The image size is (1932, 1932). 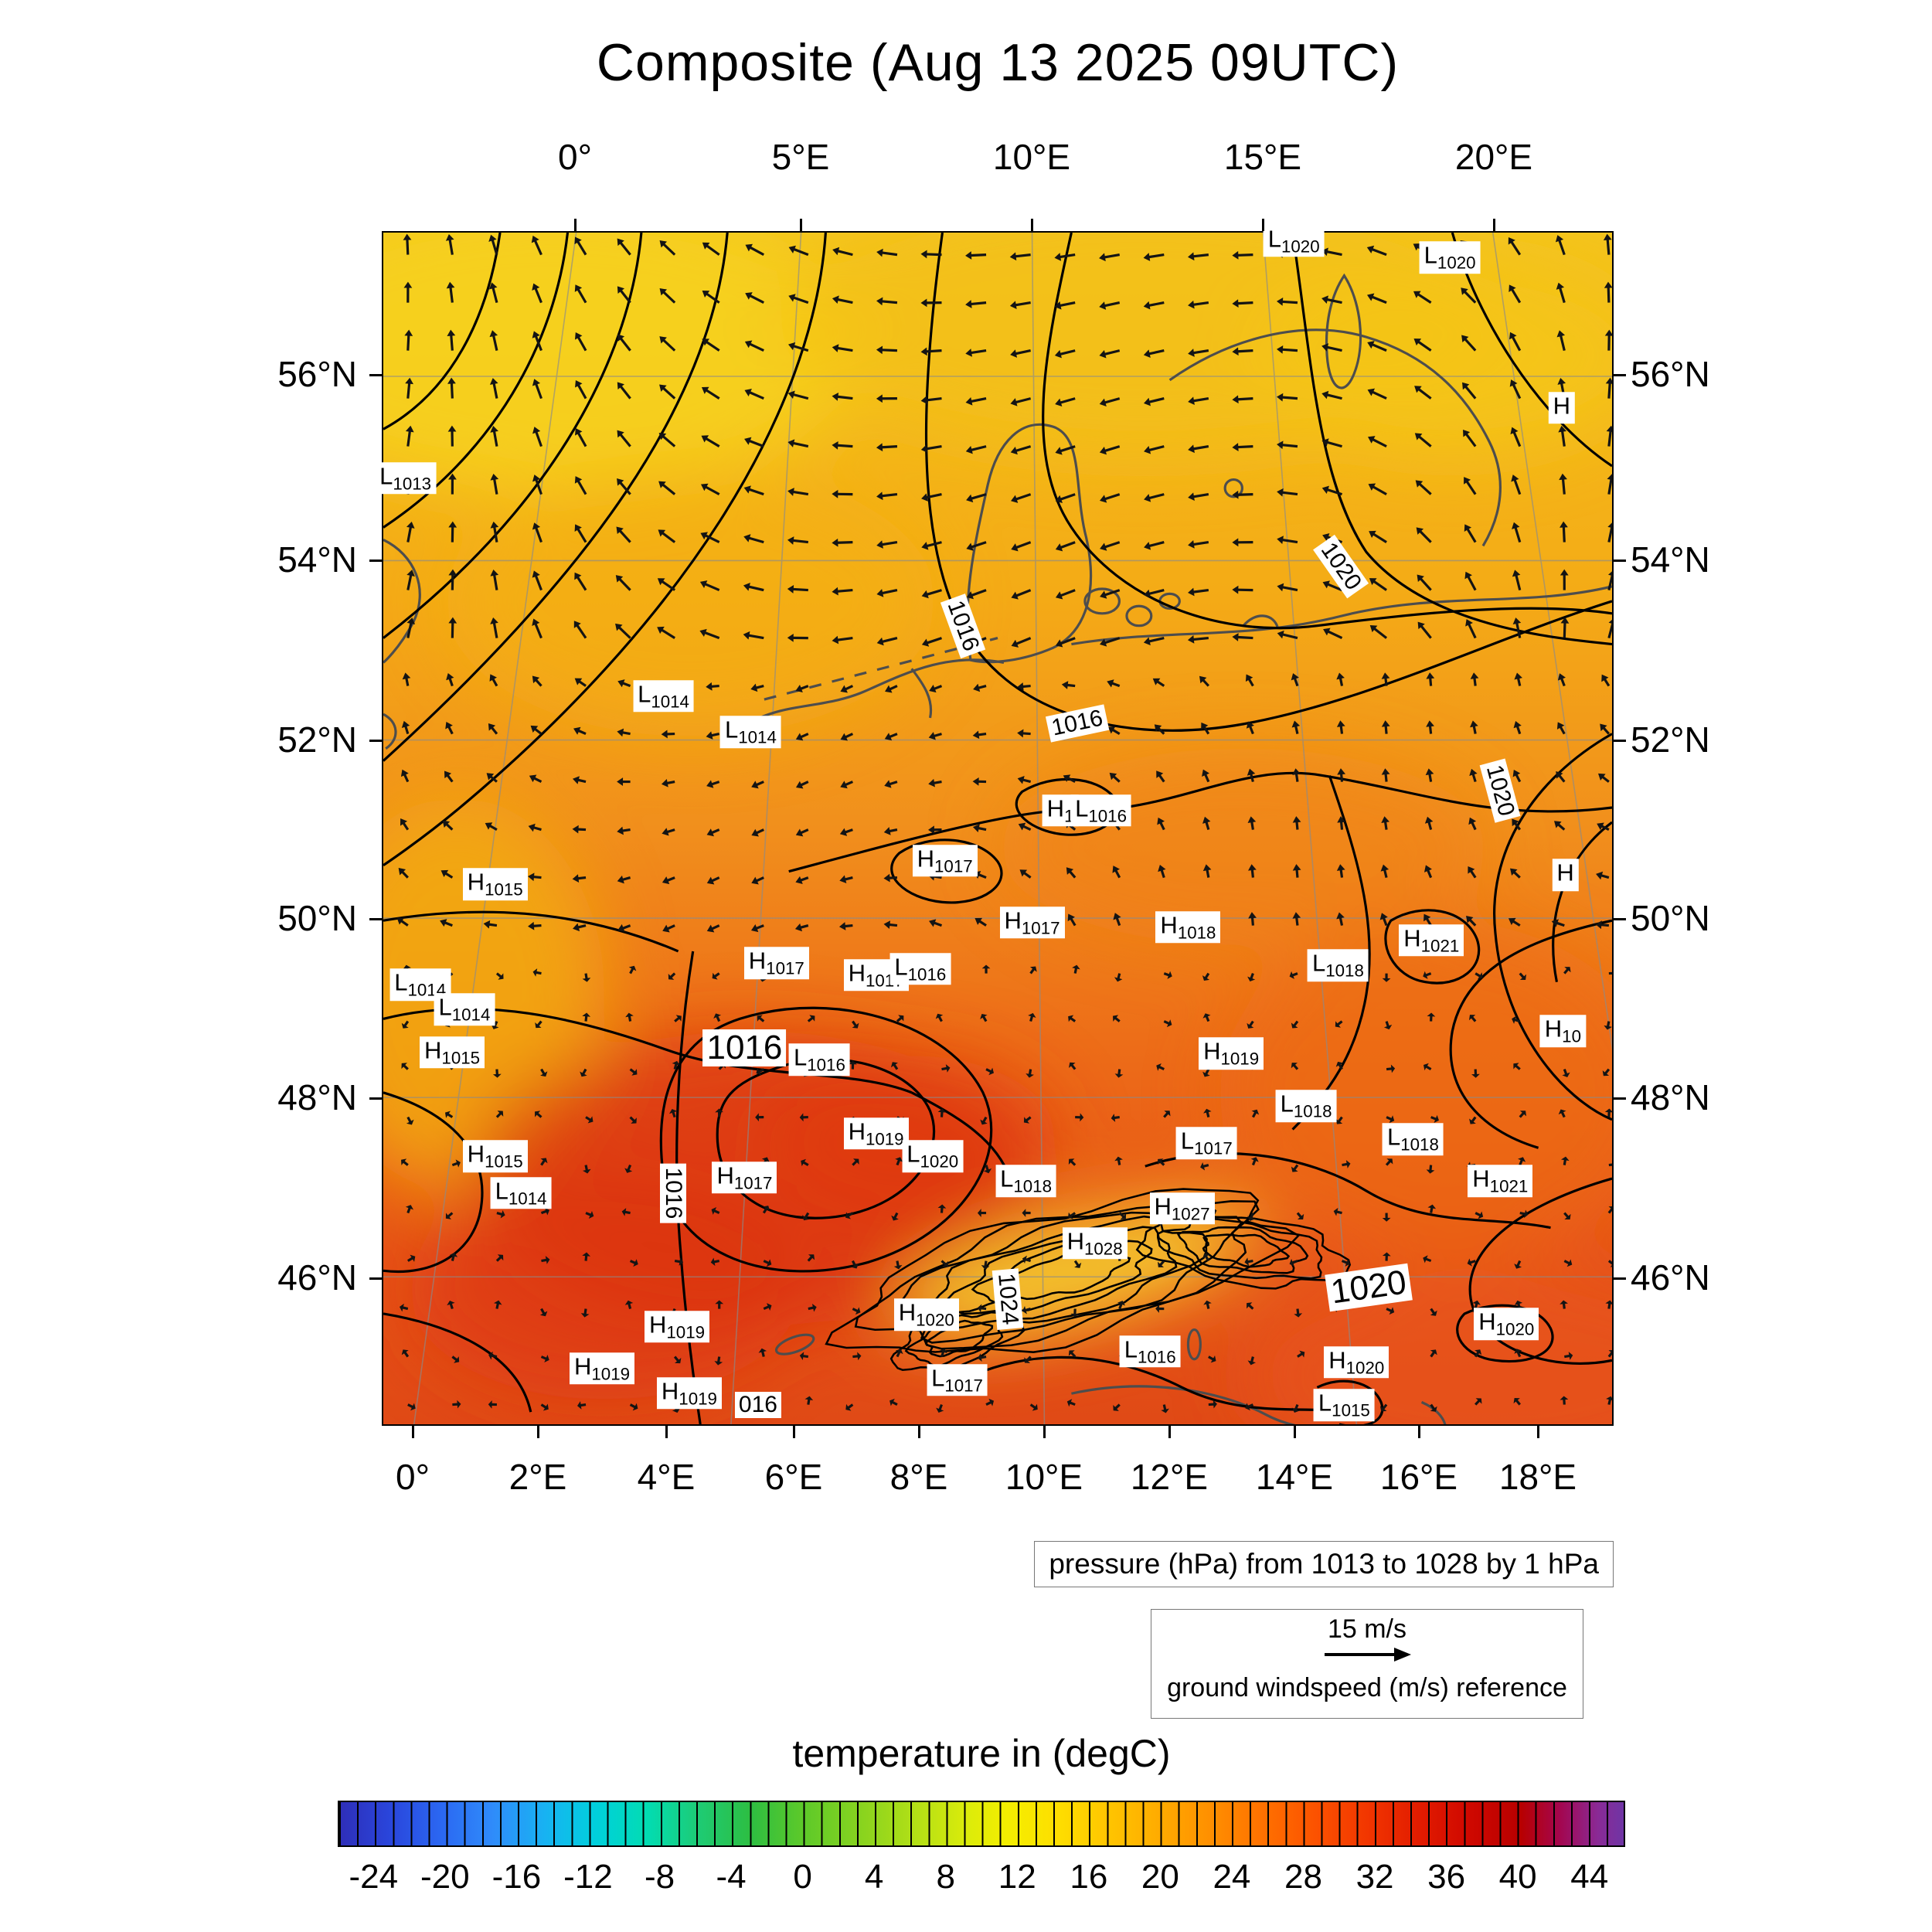 I want to click on pressure-center-label: H1028, so click(x=1095, y=1243).